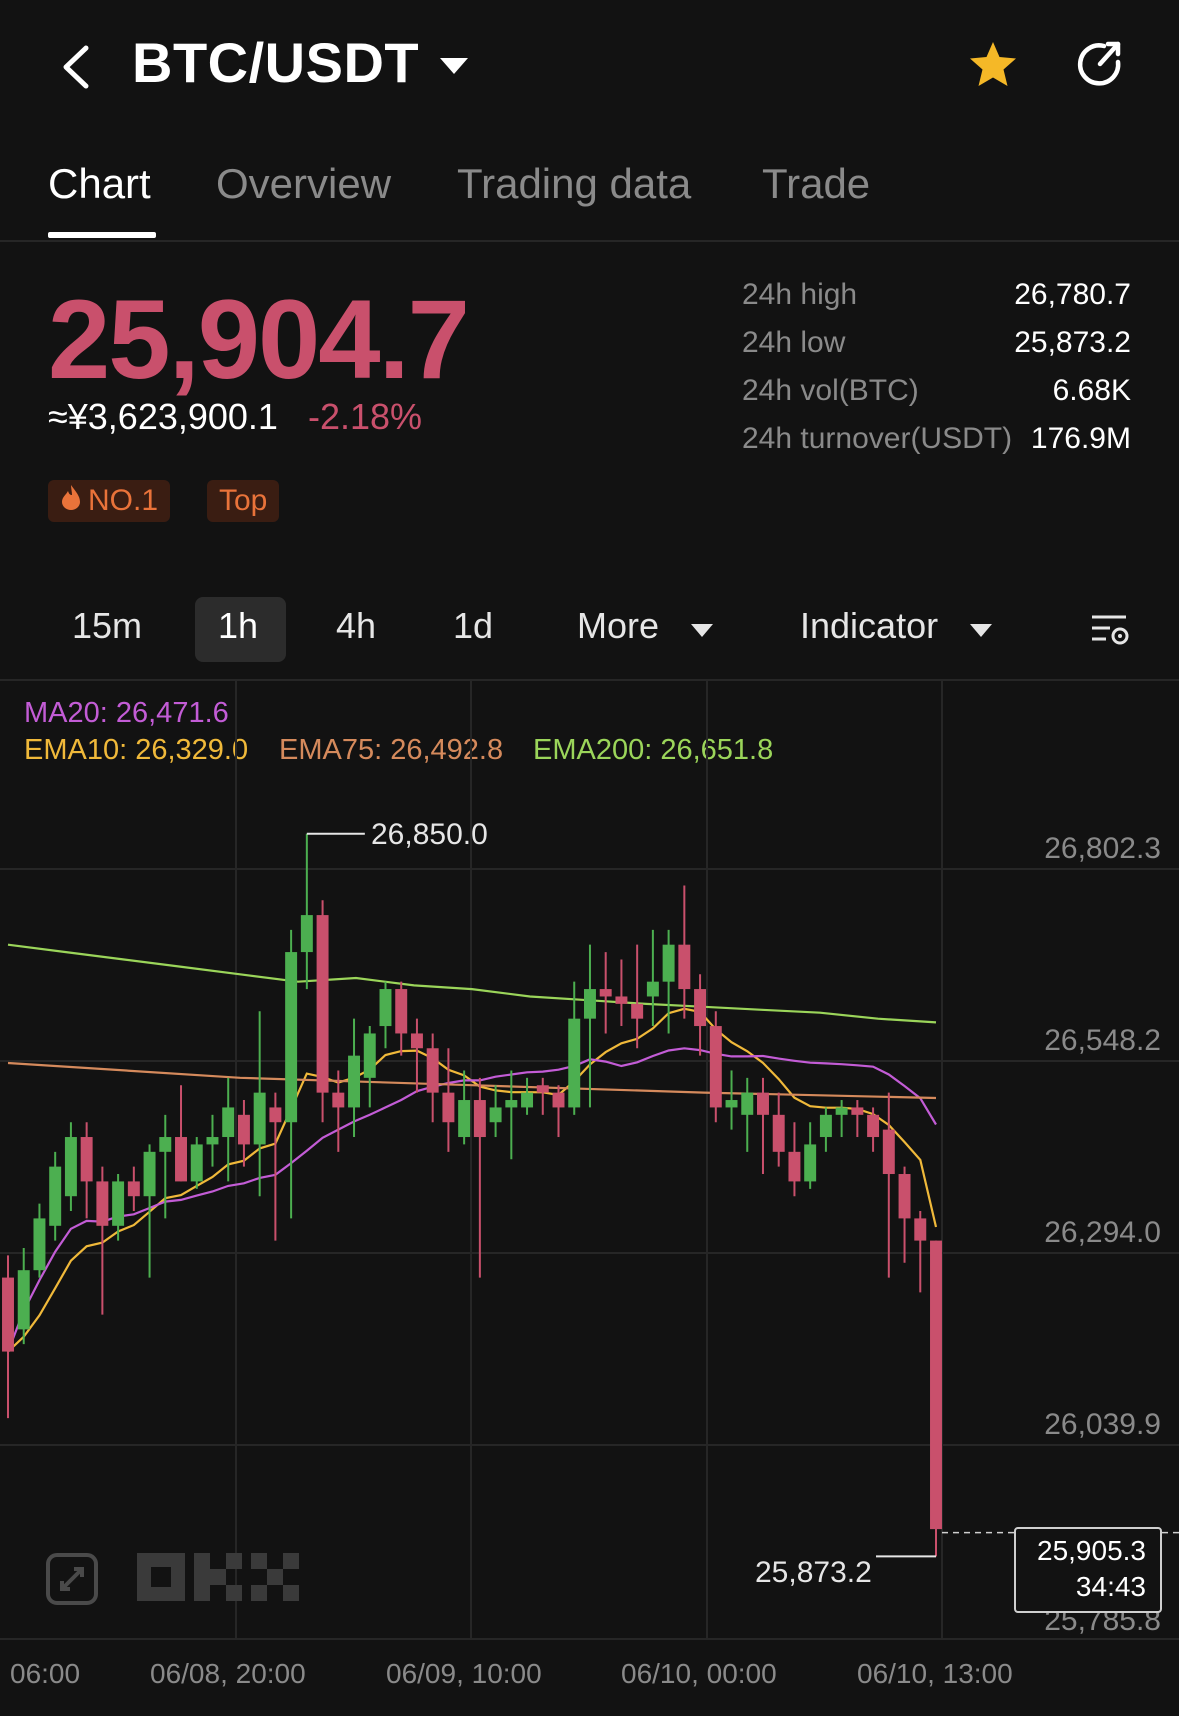 Image resolution: width=1179 pixels, height=1716 pixels. Describe the element at coordinates (589, 1639) in the screenshot. I see `x-axis-divider` at that location.